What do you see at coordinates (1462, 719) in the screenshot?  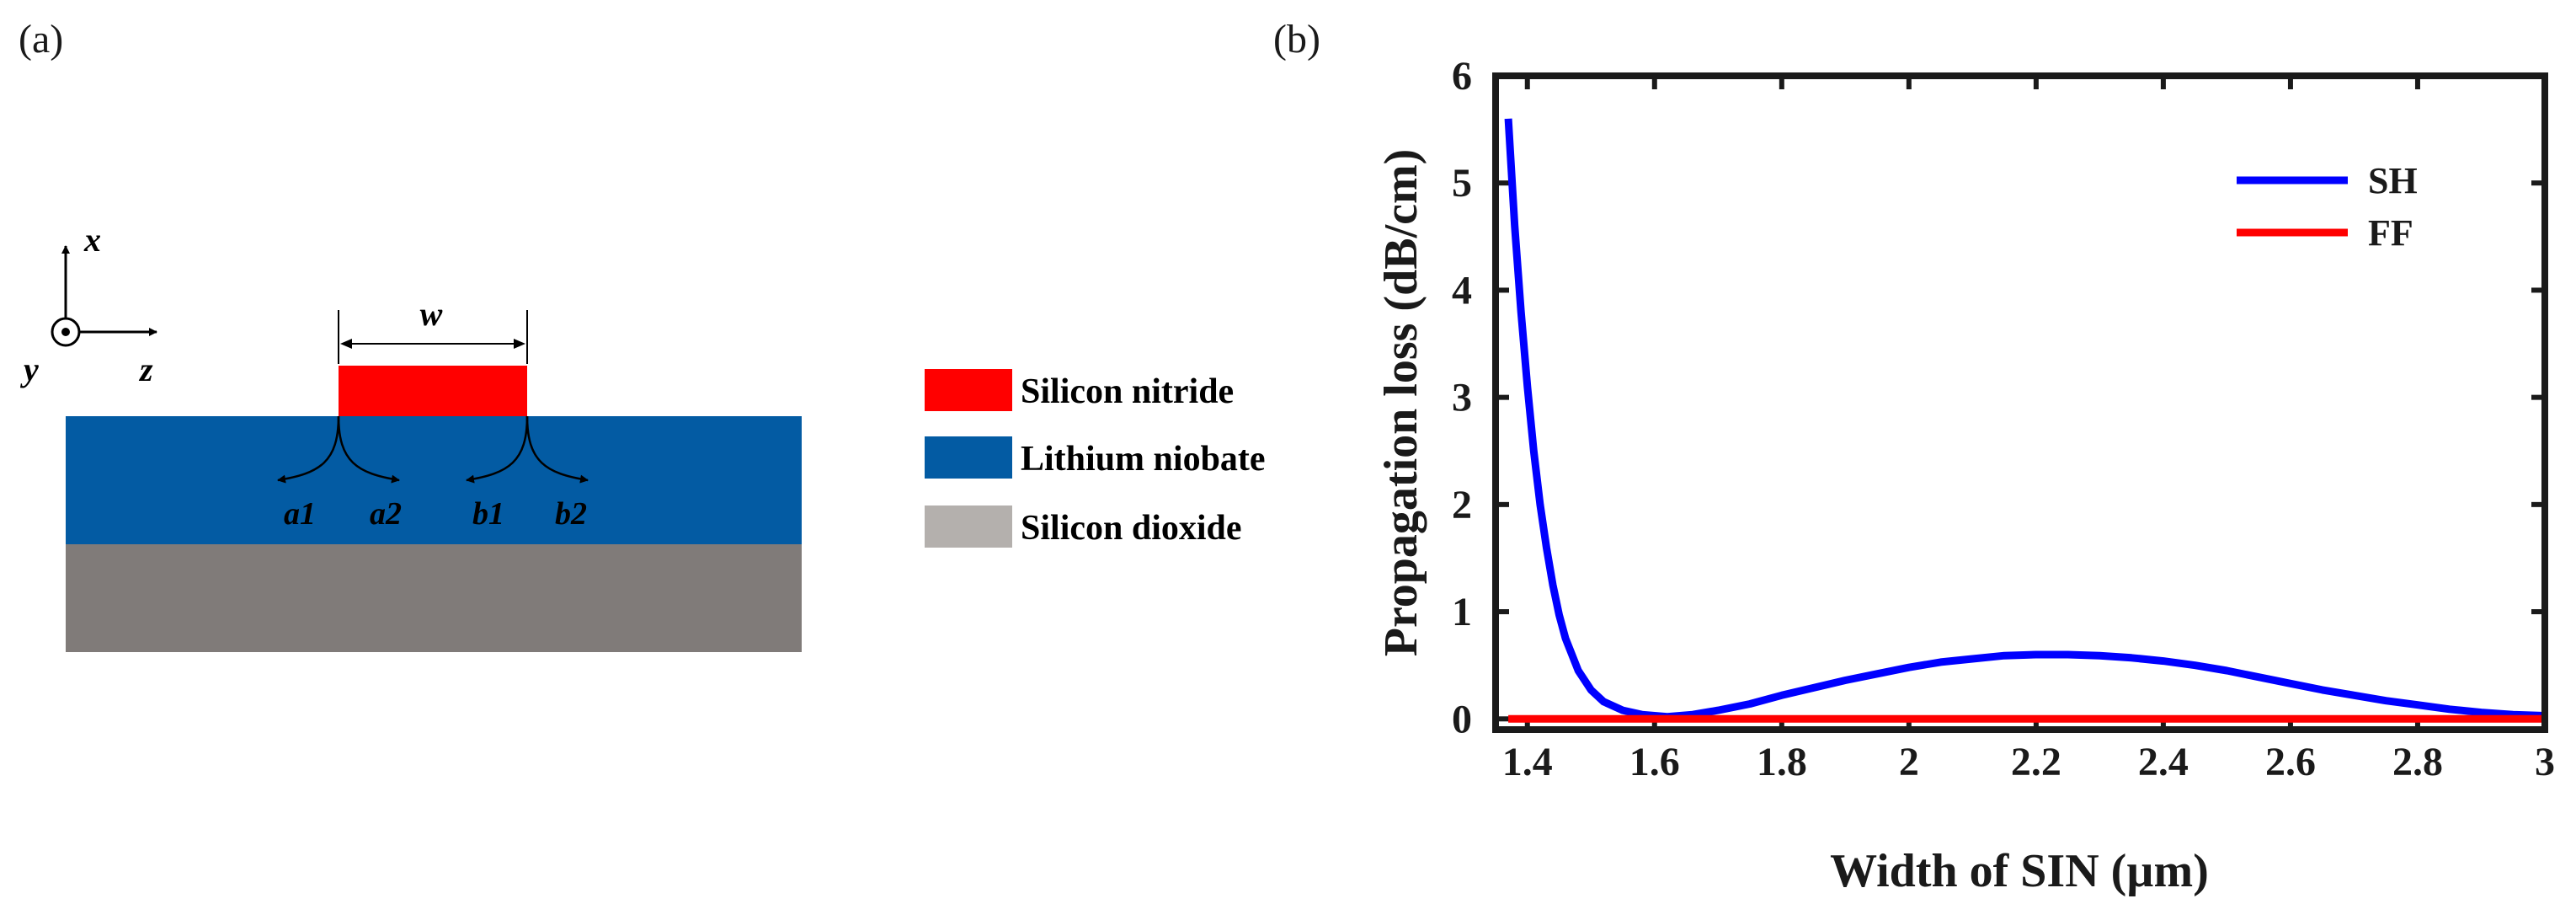 I see `y-tick-label: 0` at bounding box center [1462, 719].